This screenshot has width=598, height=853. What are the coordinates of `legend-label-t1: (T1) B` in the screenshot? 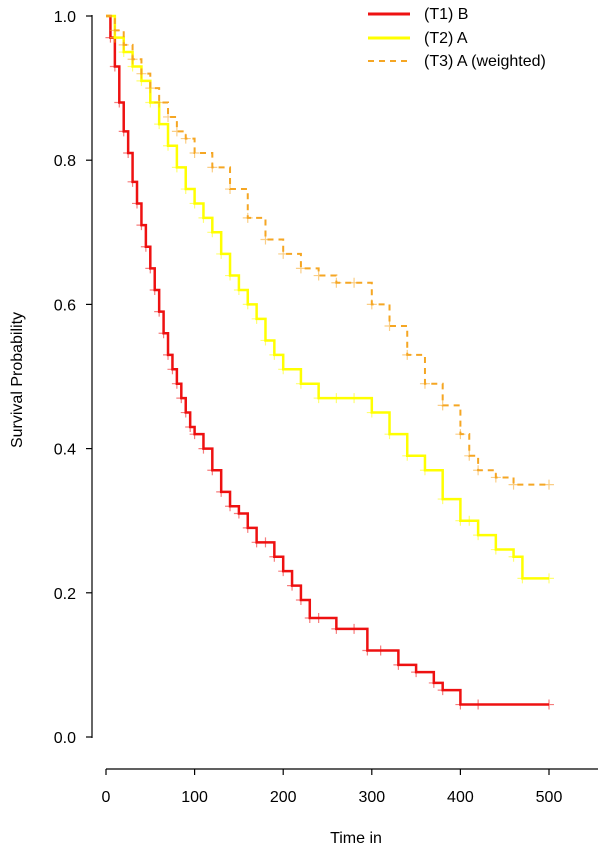 It's located at (446, 14).